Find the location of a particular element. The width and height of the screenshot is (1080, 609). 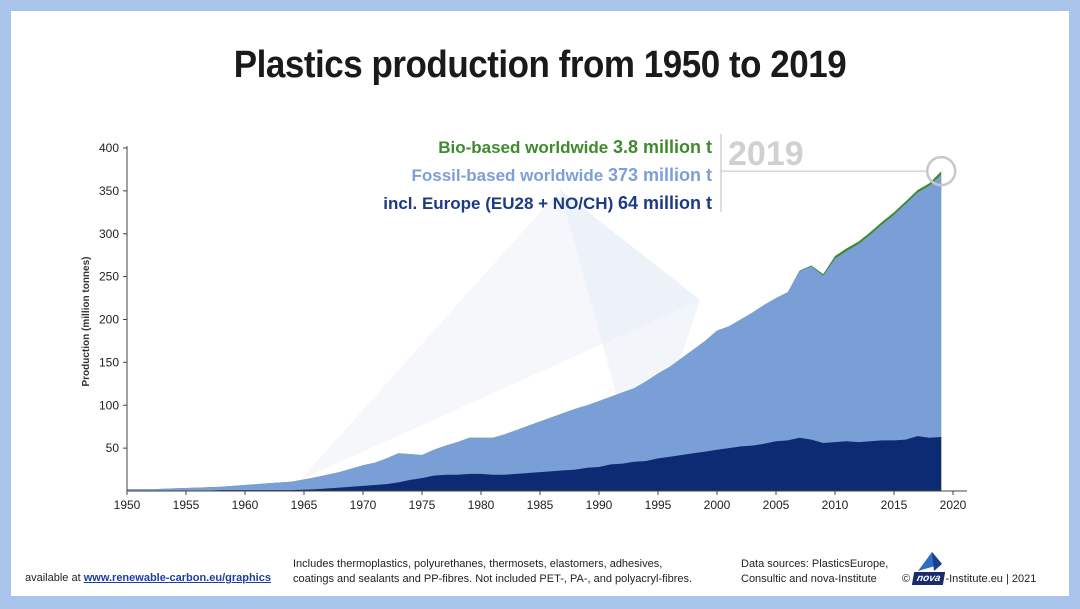

y-tick-label: 250 is located at coordinates (109, 277).